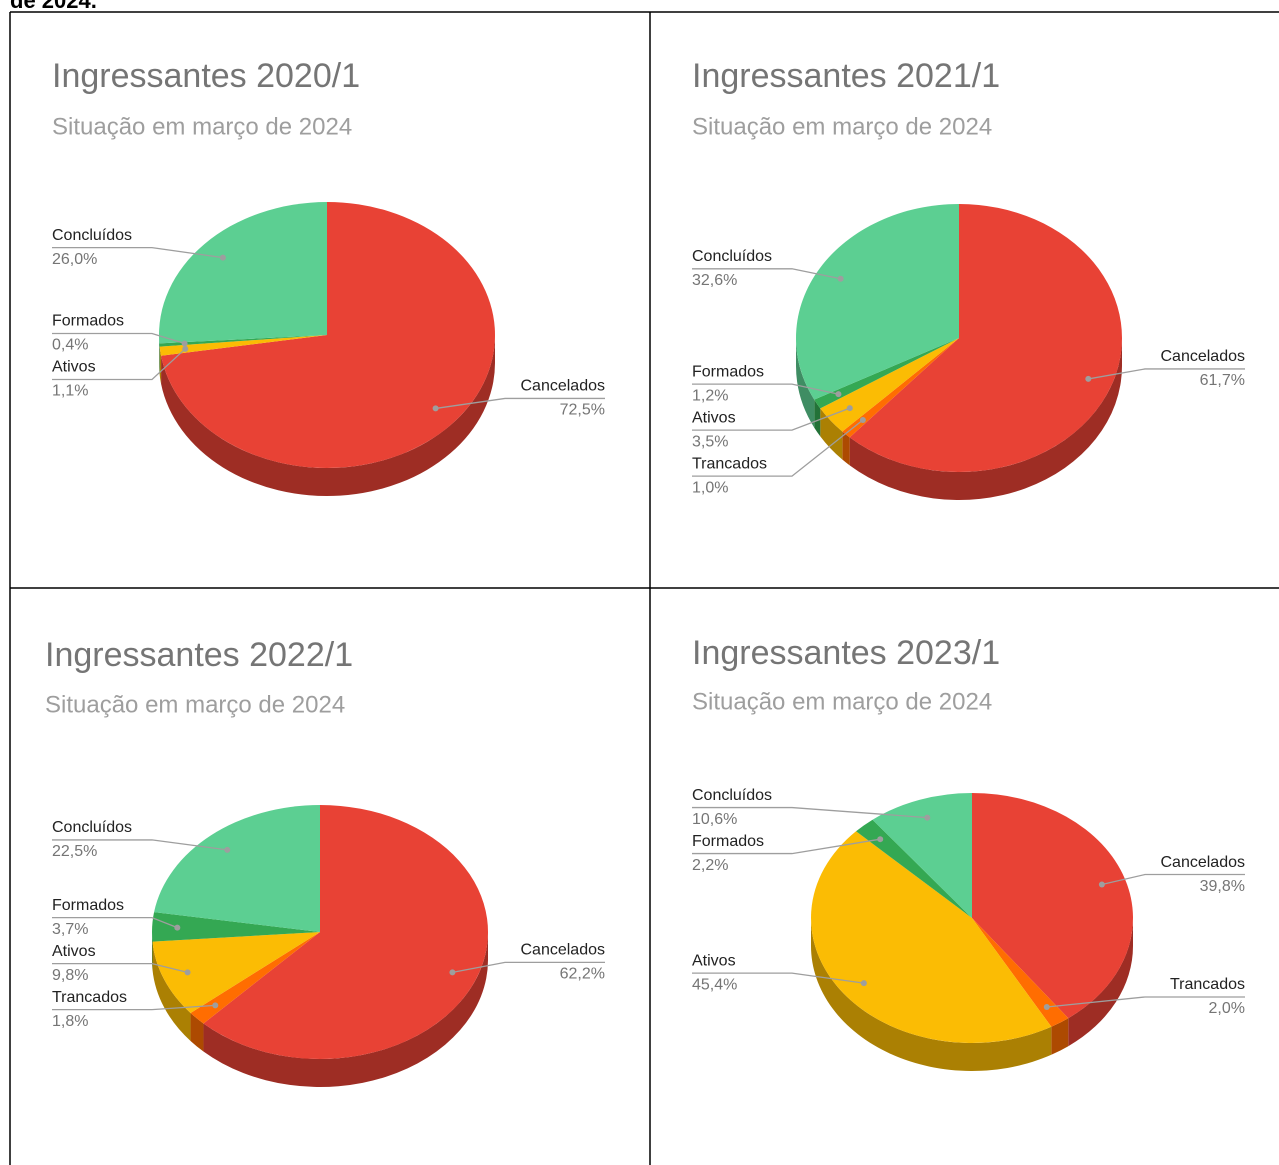  Describe the element at coordinates (70, 929) in the screenshot. I see `value-label: 3,7%` at that location.